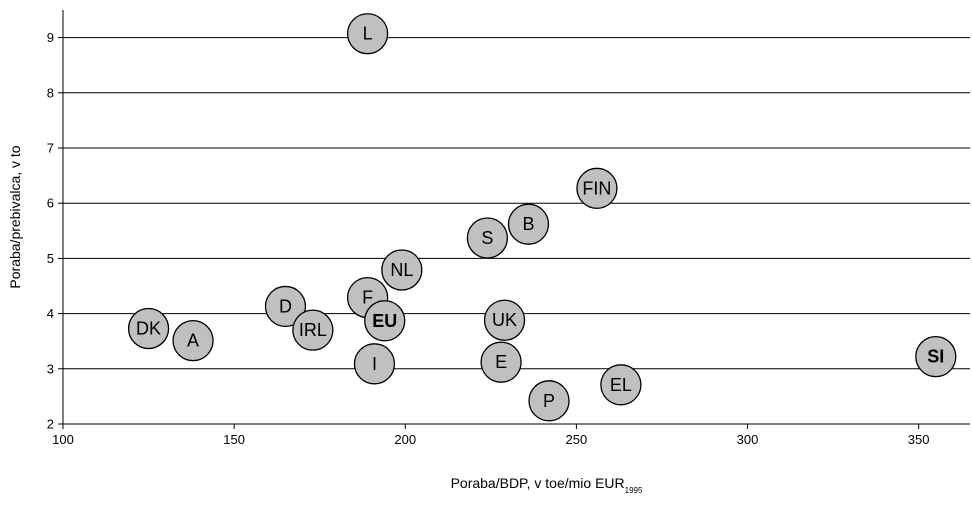 The height and width of the screenshot is (505, 972). I want to click on y-axis-title: Poraba/prebivalca, v to, so click(15, 216).